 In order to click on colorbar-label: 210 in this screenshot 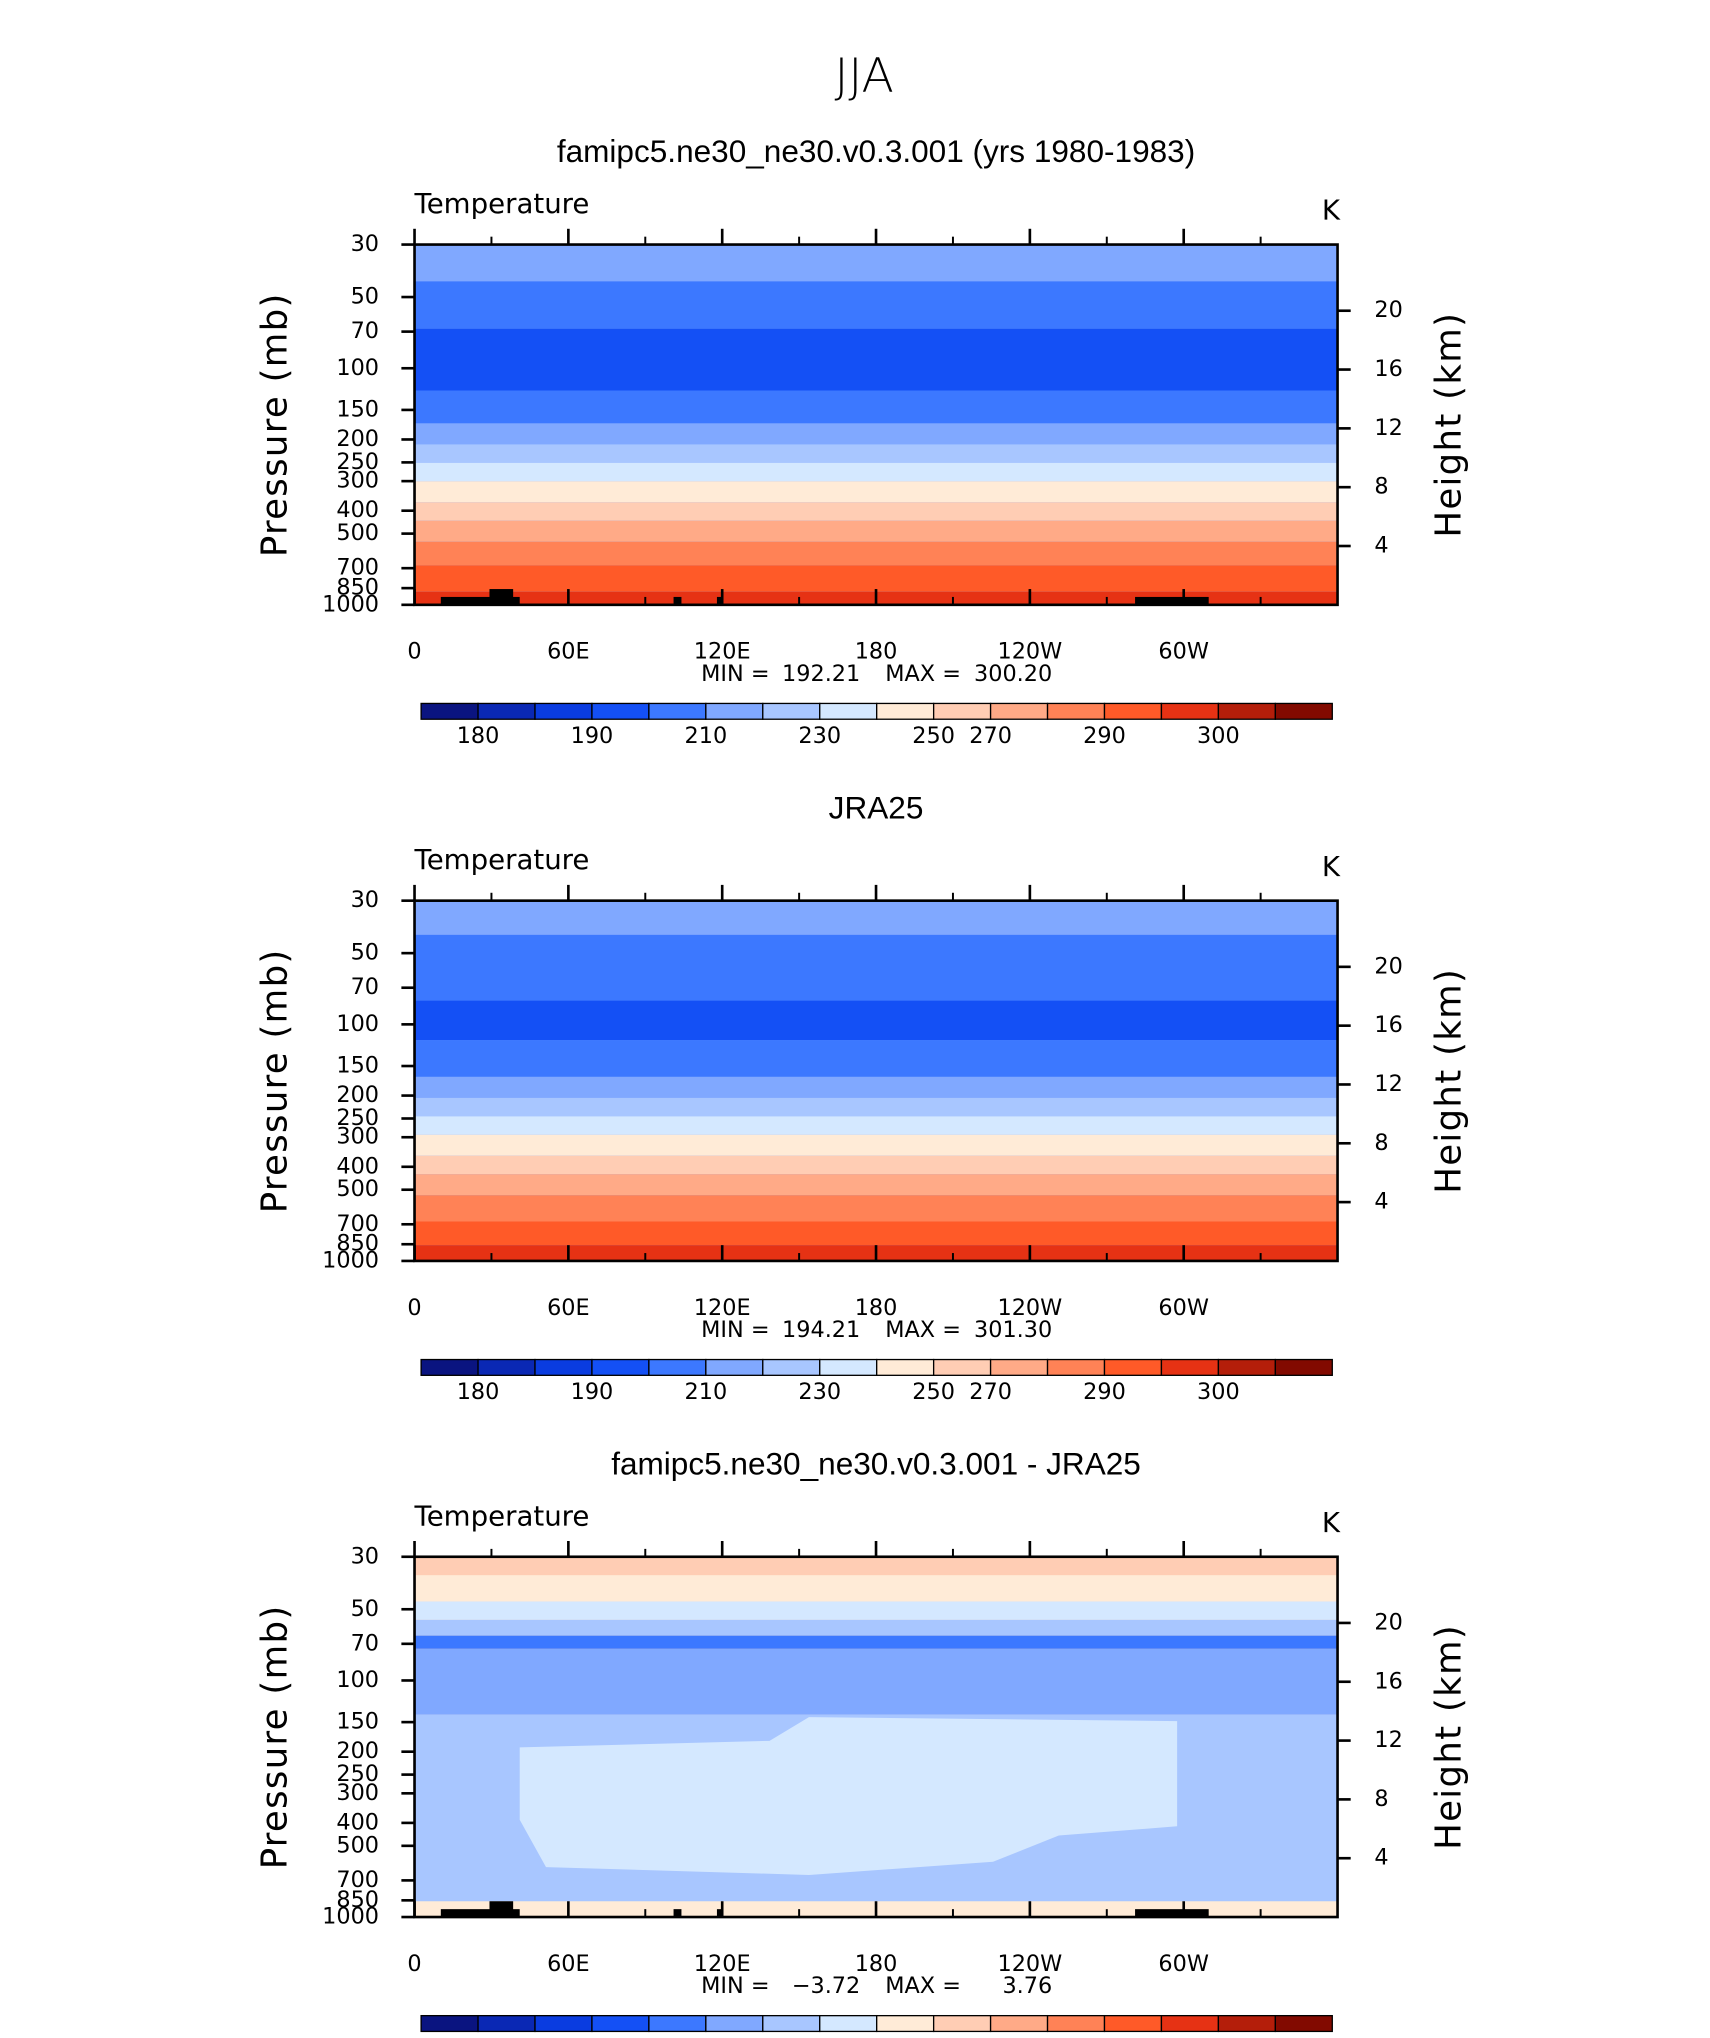, I will do `click(706, 736)`.